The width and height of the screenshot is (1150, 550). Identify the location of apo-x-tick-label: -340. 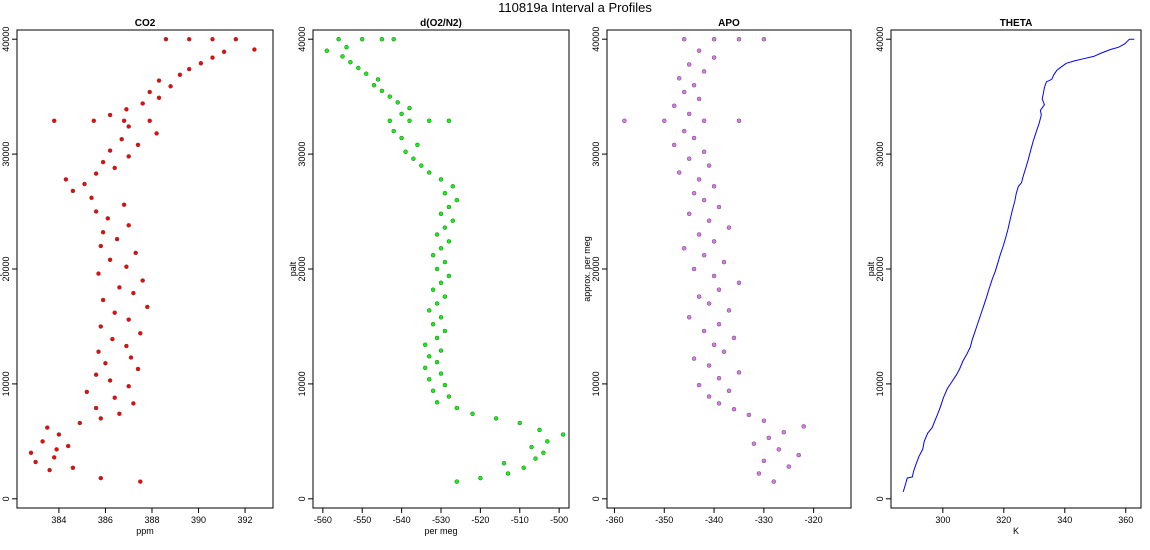
(714, 520).